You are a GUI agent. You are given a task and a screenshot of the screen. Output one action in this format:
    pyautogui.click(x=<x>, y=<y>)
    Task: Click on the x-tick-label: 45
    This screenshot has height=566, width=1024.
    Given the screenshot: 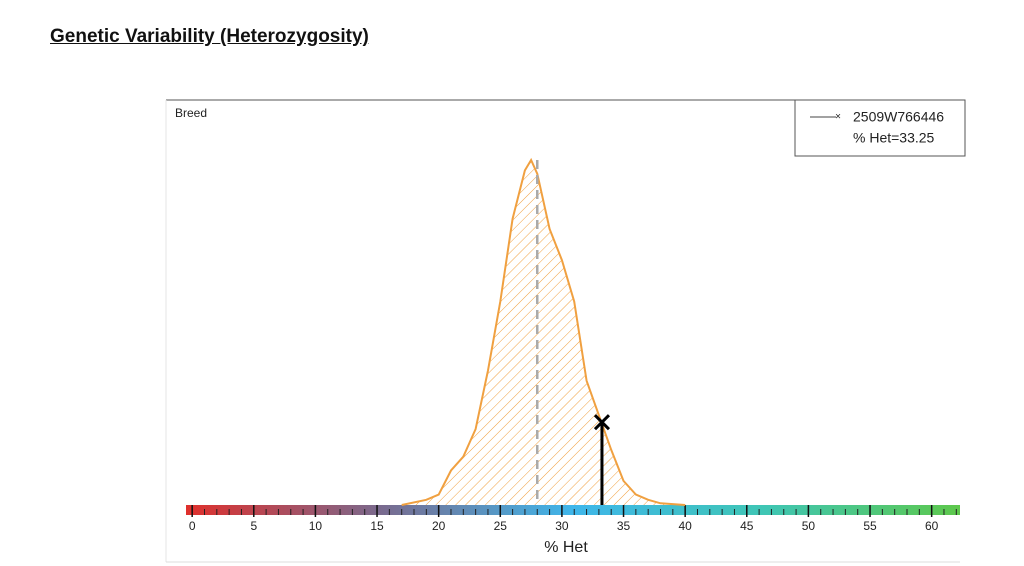 What is the action you would take?
    pyautogui.click(x=747, y=526)
    